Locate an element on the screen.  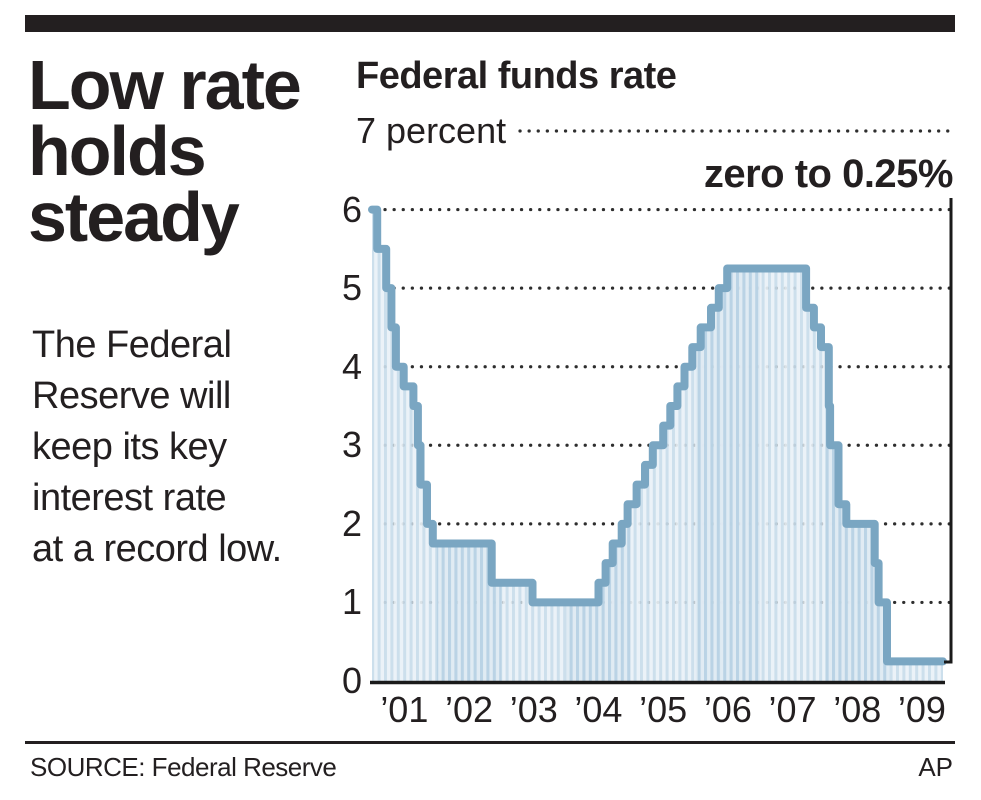
x-tick-label-08: ’08 is located at coordinates (857, 709).